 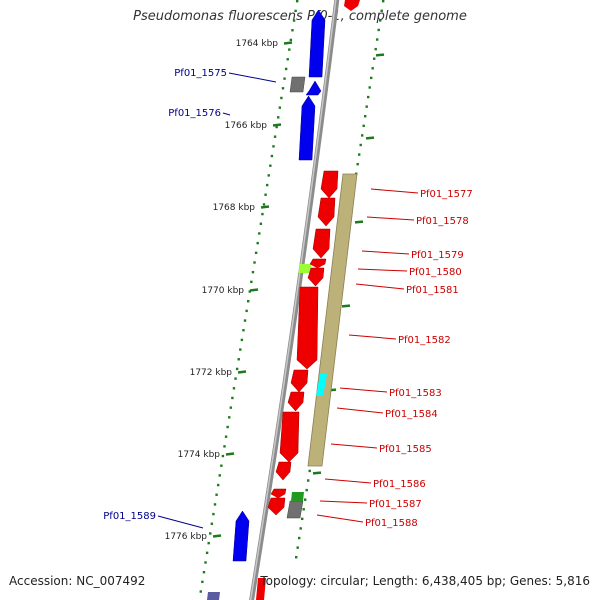 What do you see at coordinates (405, 449) in the screenshot?
I see `reverse-gene-label: Pf01_1585` at bounding box center [405, 449].